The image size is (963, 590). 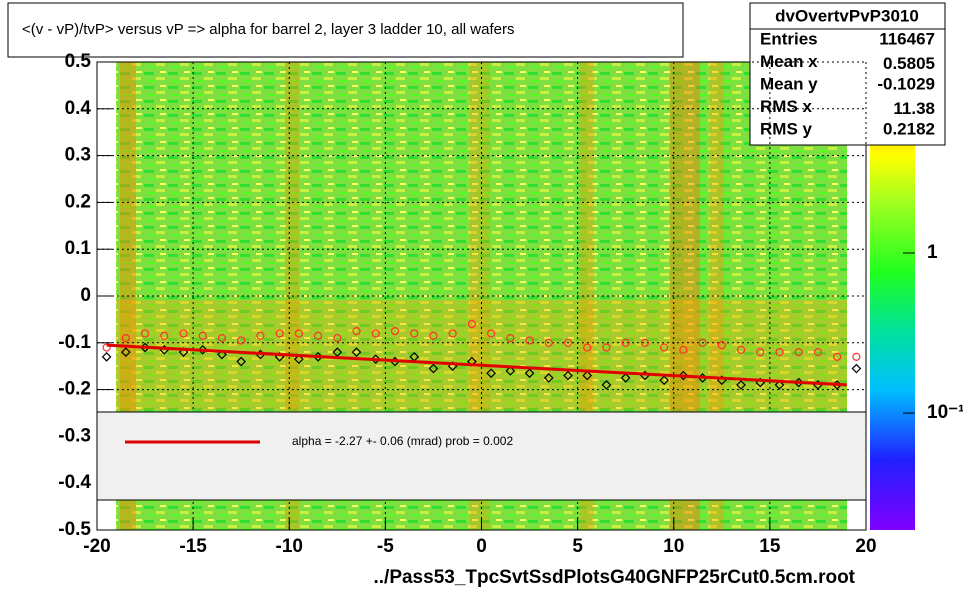 What do you see at coordinates (932, 252) in the screenshot?
I see `z-tick-label: 1` at bounding box center [932, 252].